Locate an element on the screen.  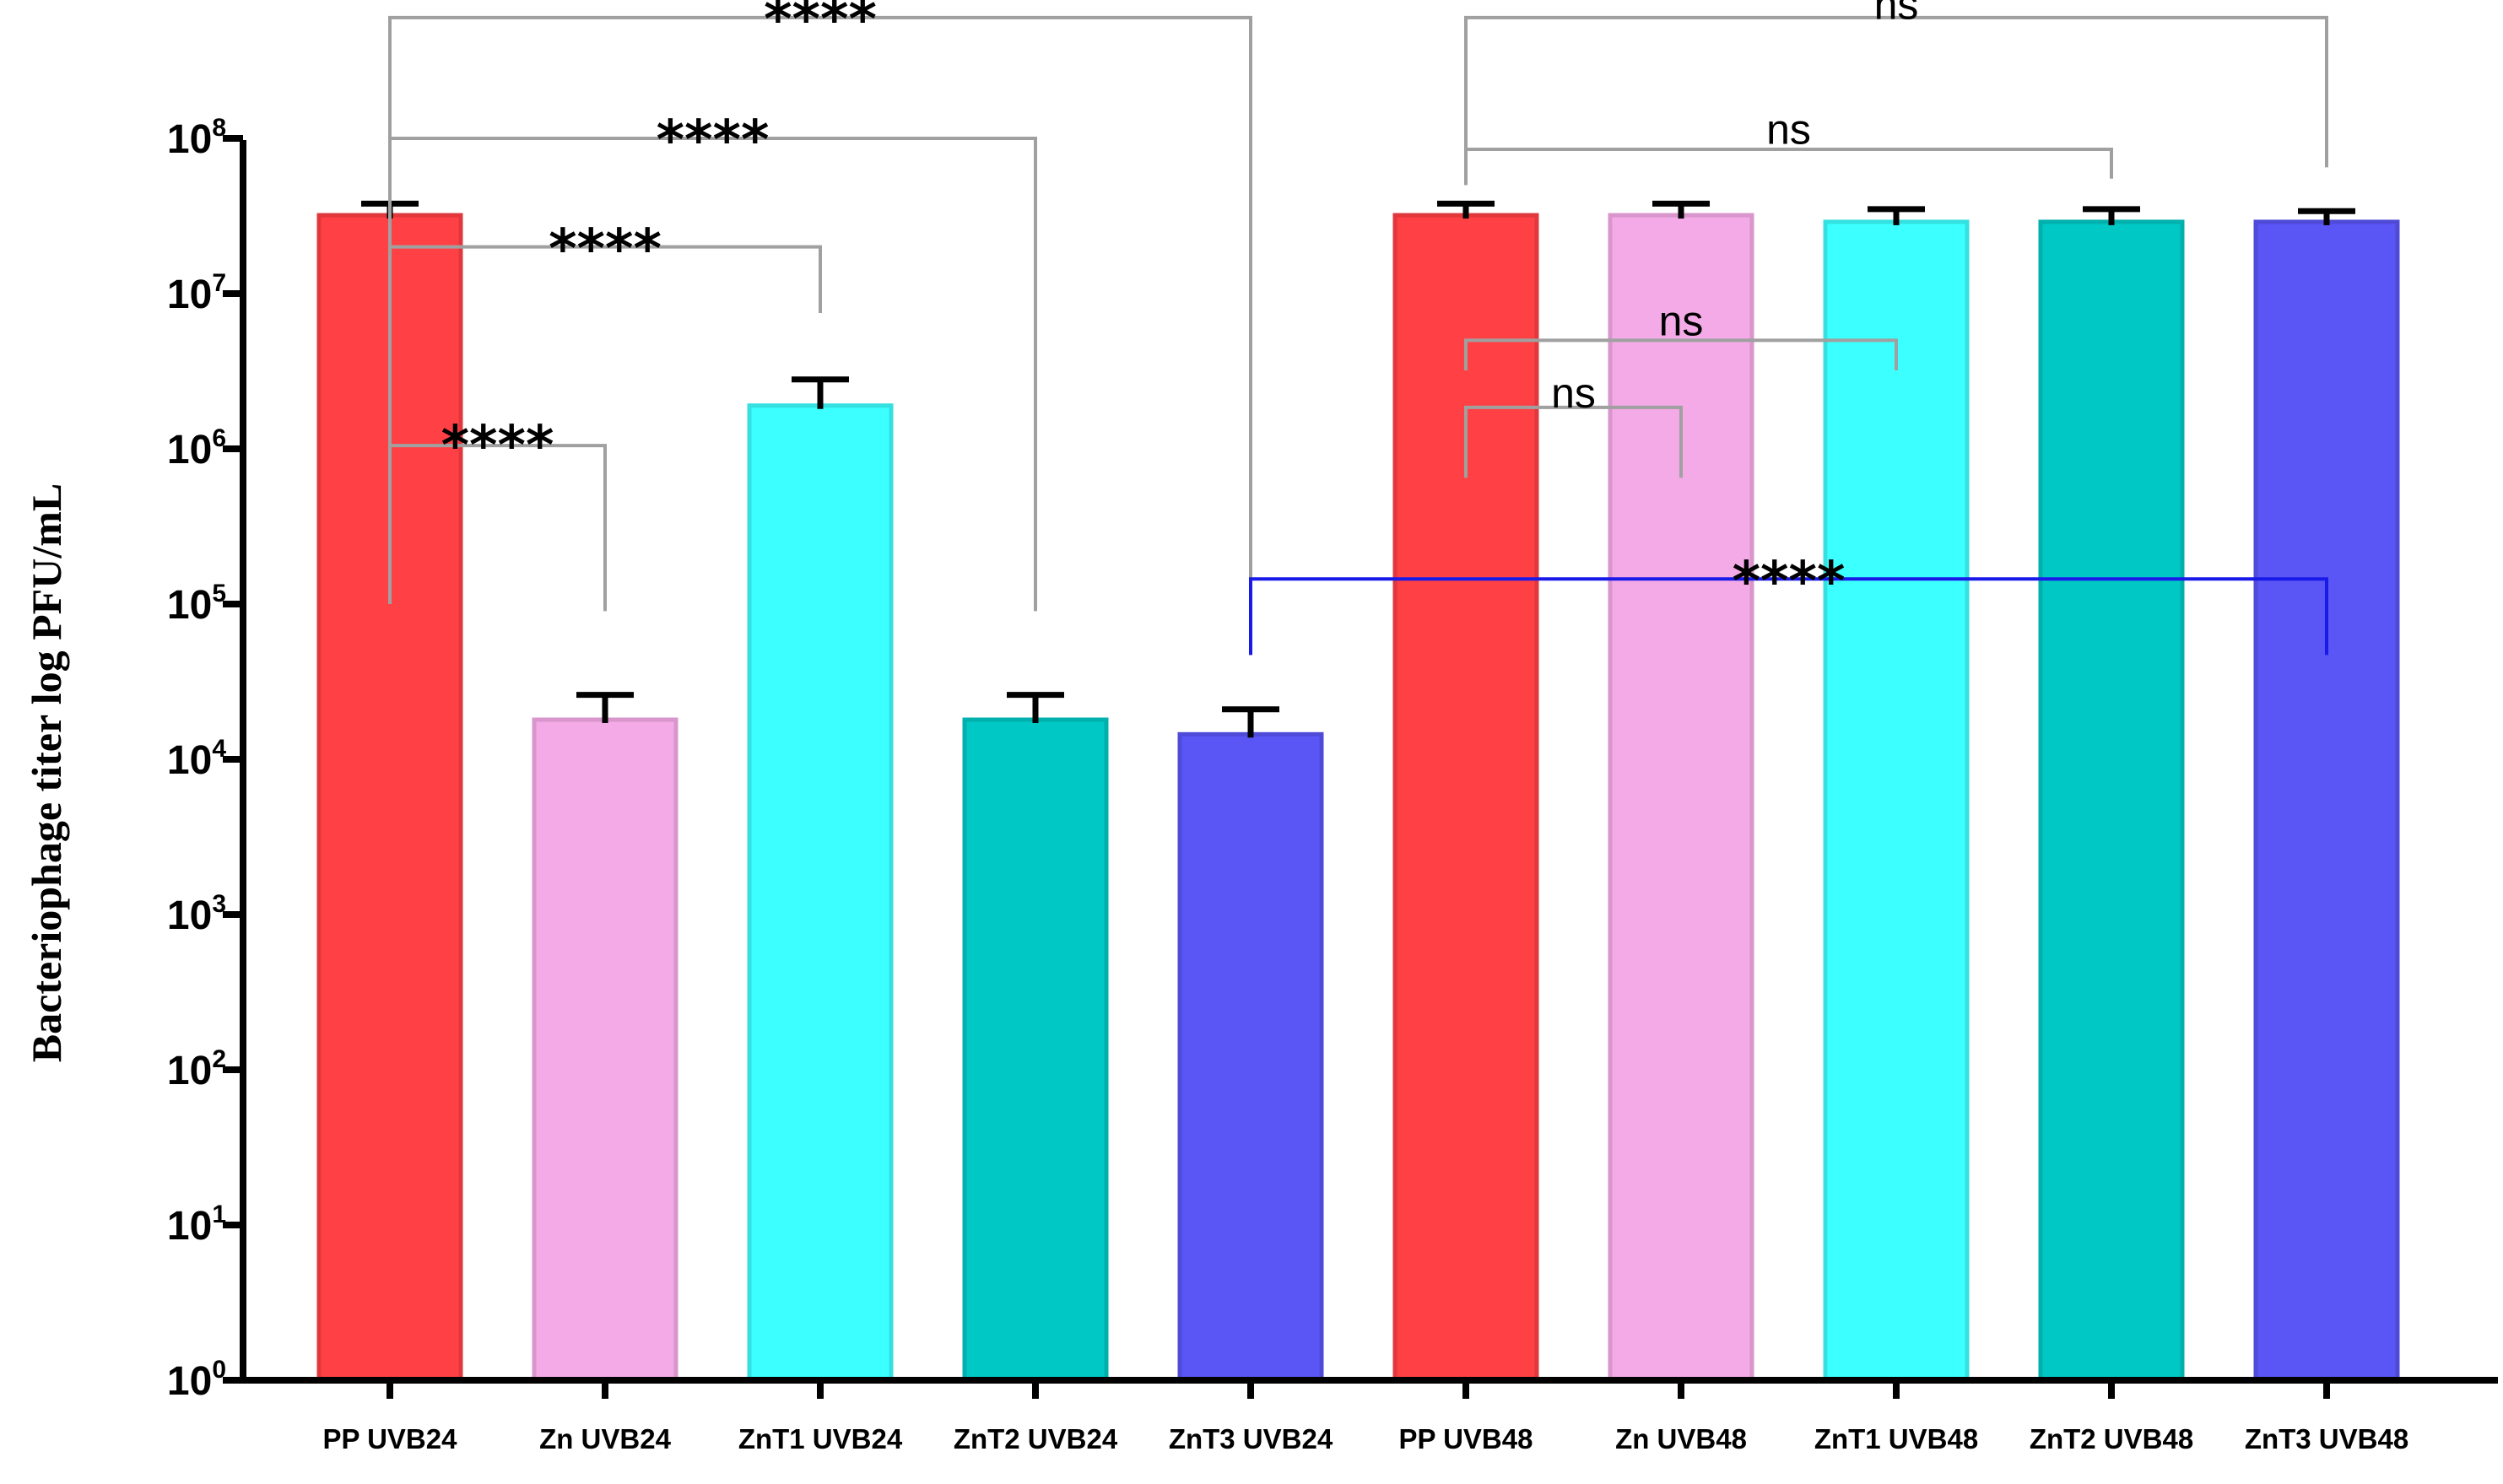
bar-znt3-uvb48 is located at coordinates (2326, 801).